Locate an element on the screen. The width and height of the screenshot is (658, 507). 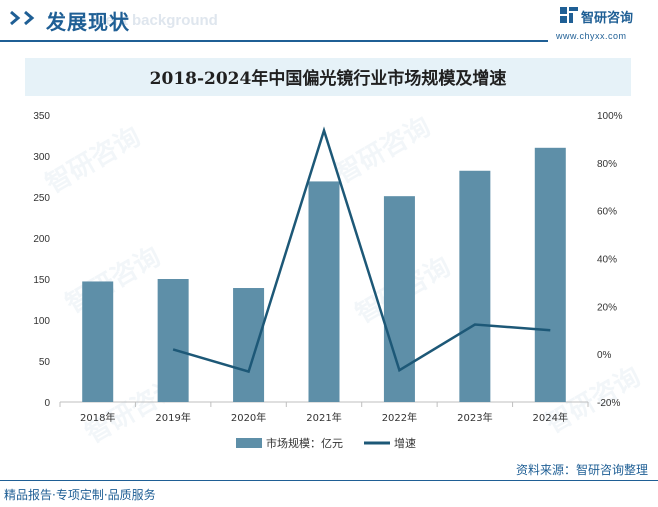
x-axis-tick-label: 2023年 is located at coordinates (474, 417).